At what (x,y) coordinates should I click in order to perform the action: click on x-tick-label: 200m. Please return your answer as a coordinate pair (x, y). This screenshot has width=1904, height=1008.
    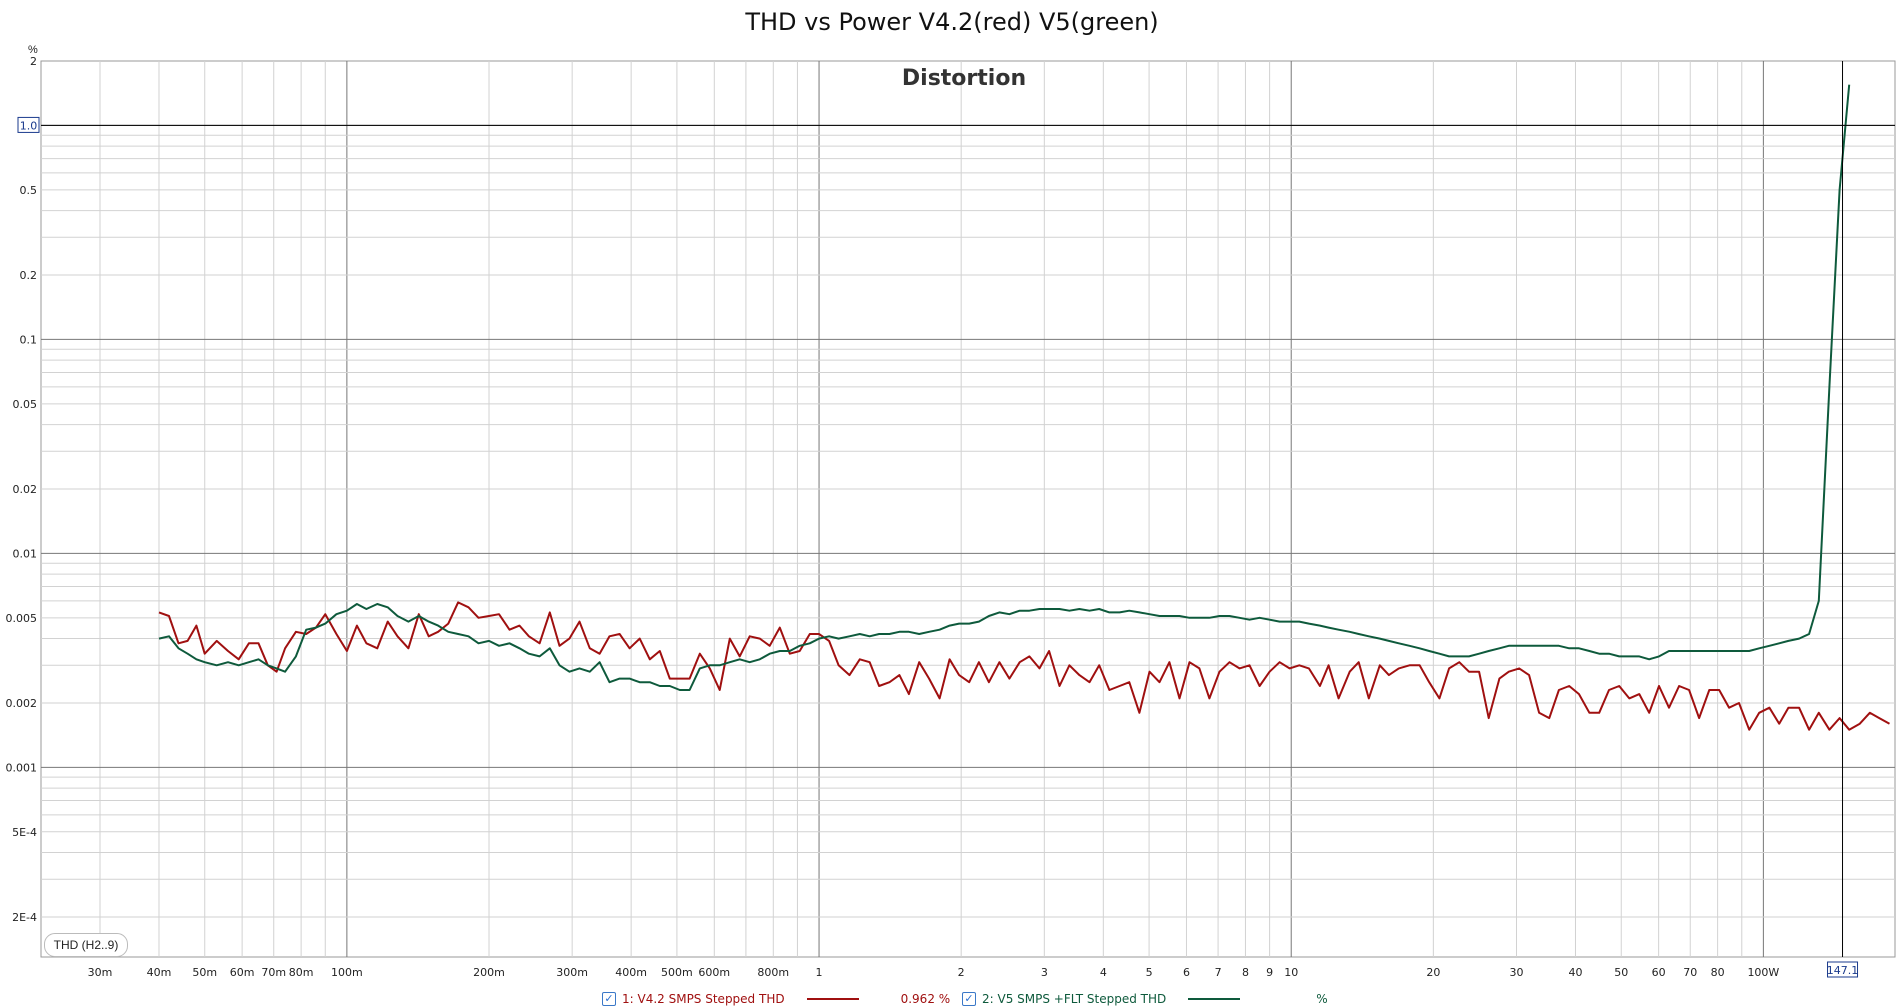
    Looking at the image, I should click on (489, 972).